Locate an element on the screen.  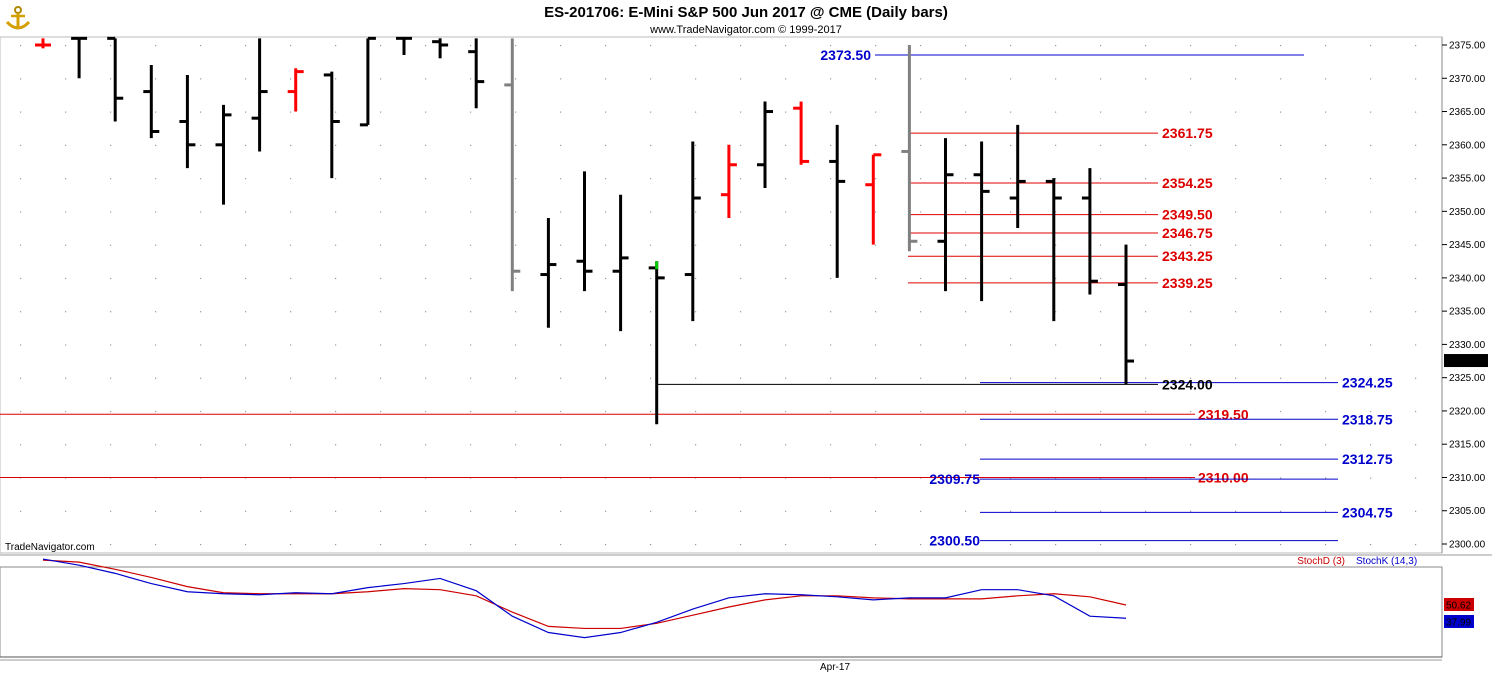
red-level-label: 2339.25 is located at coordinates (1187, 283).